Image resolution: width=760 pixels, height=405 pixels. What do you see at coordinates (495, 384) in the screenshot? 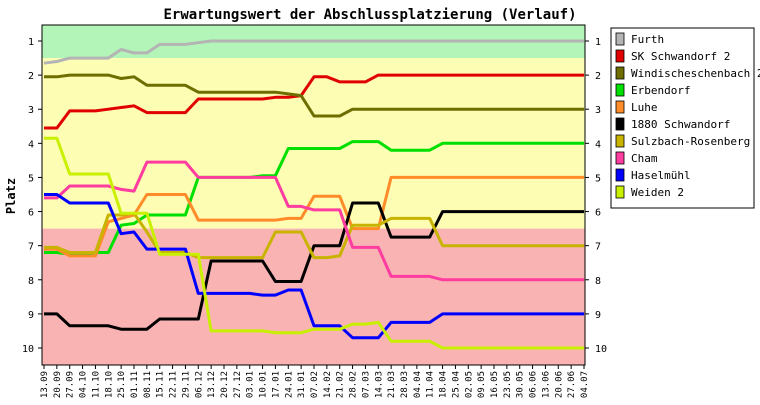
I see `x-tick-label: 16.05` at bounding box center [495, 384].